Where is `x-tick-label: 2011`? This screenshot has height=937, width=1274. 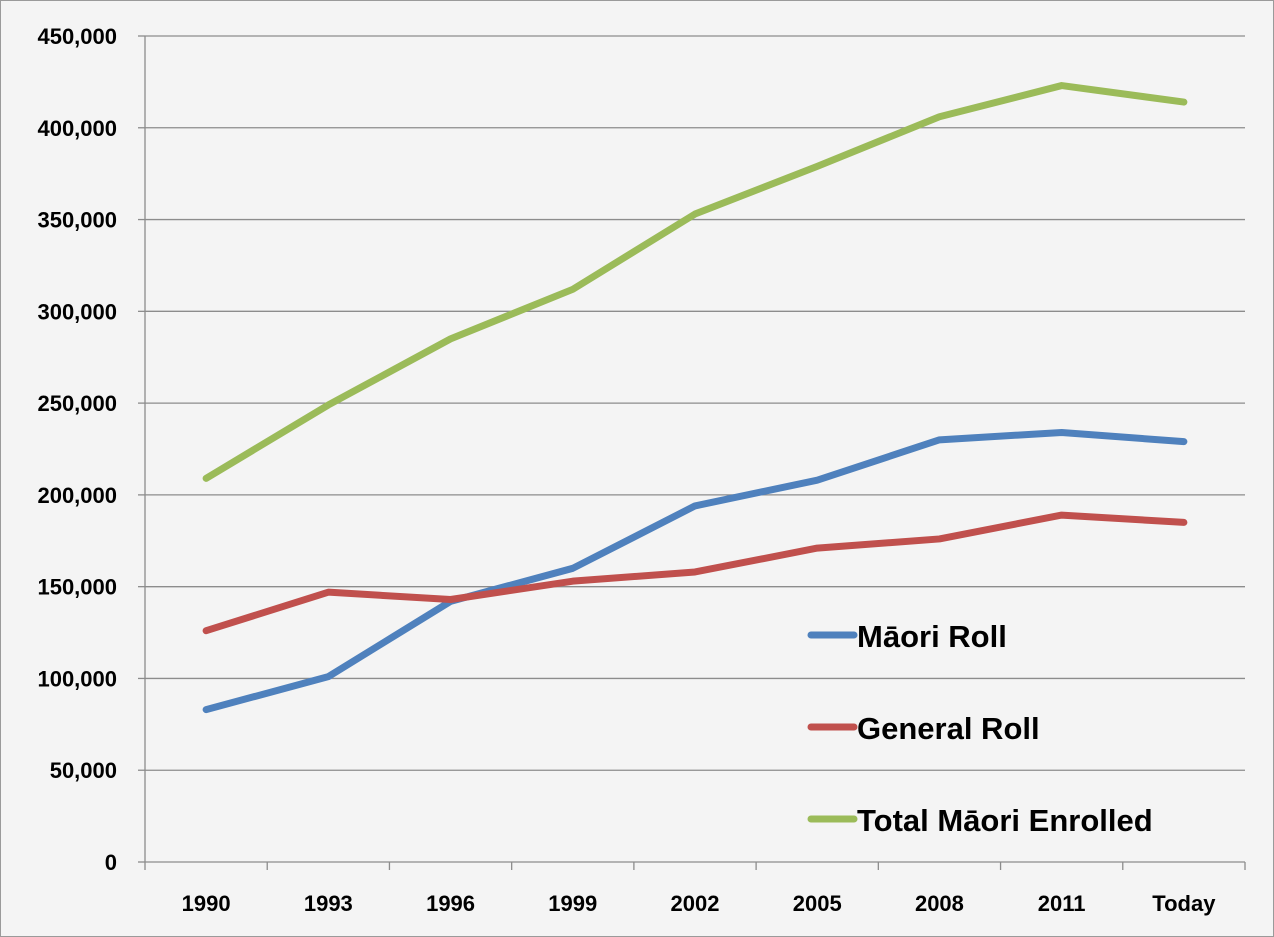 x-tick-label: 2011 is located at coordinates (1062, 903).